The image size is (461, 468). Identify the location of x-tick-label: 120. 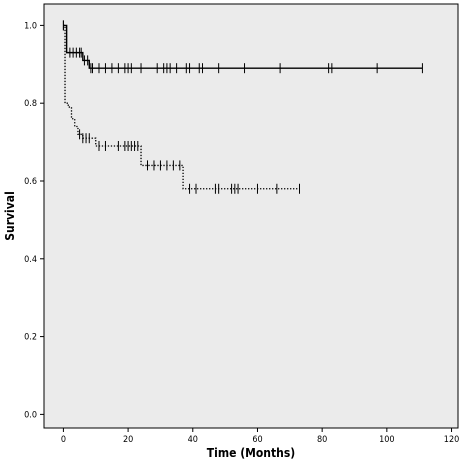
(451, 440).